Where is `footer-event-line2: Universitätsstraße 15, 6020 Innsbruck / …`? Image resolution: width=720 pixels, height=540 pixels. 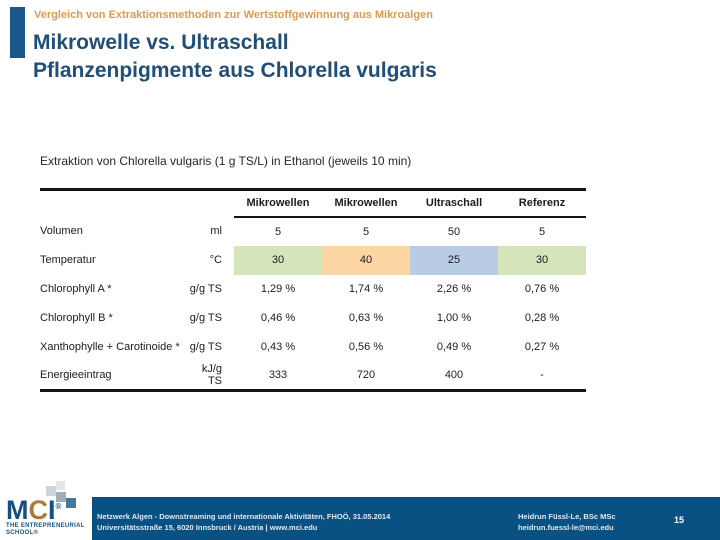
footer-event-line2: Universitätsstraße 15, 6020 Innsbruck / … is located at coordinates (207, 527).